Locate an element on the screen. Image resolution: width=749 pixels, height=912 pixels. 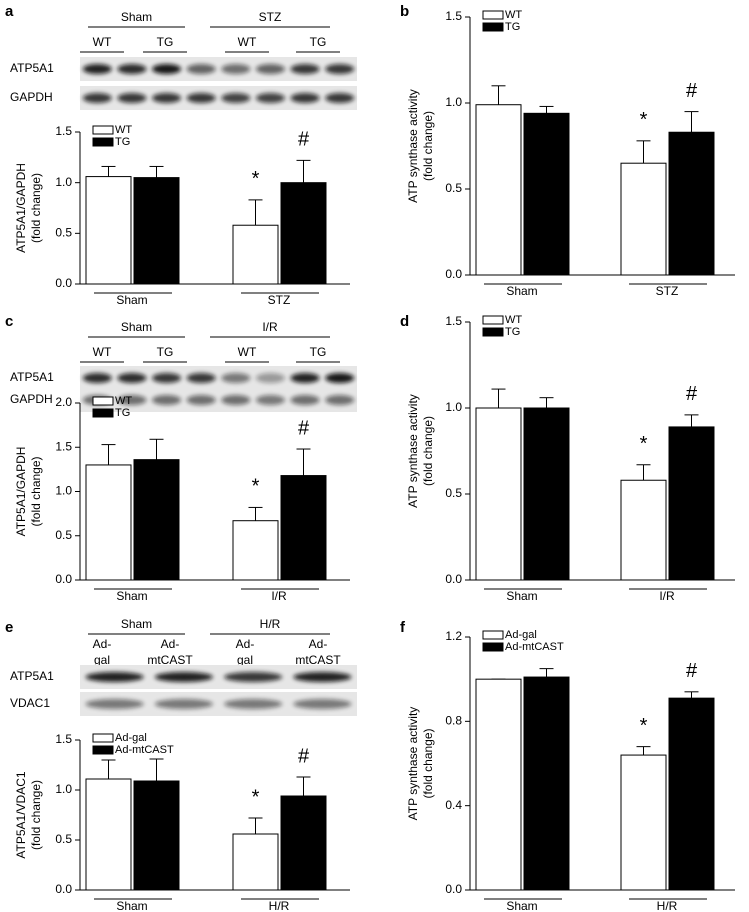
y-tick-label: 0.5 is located at coordinates (63, 839).